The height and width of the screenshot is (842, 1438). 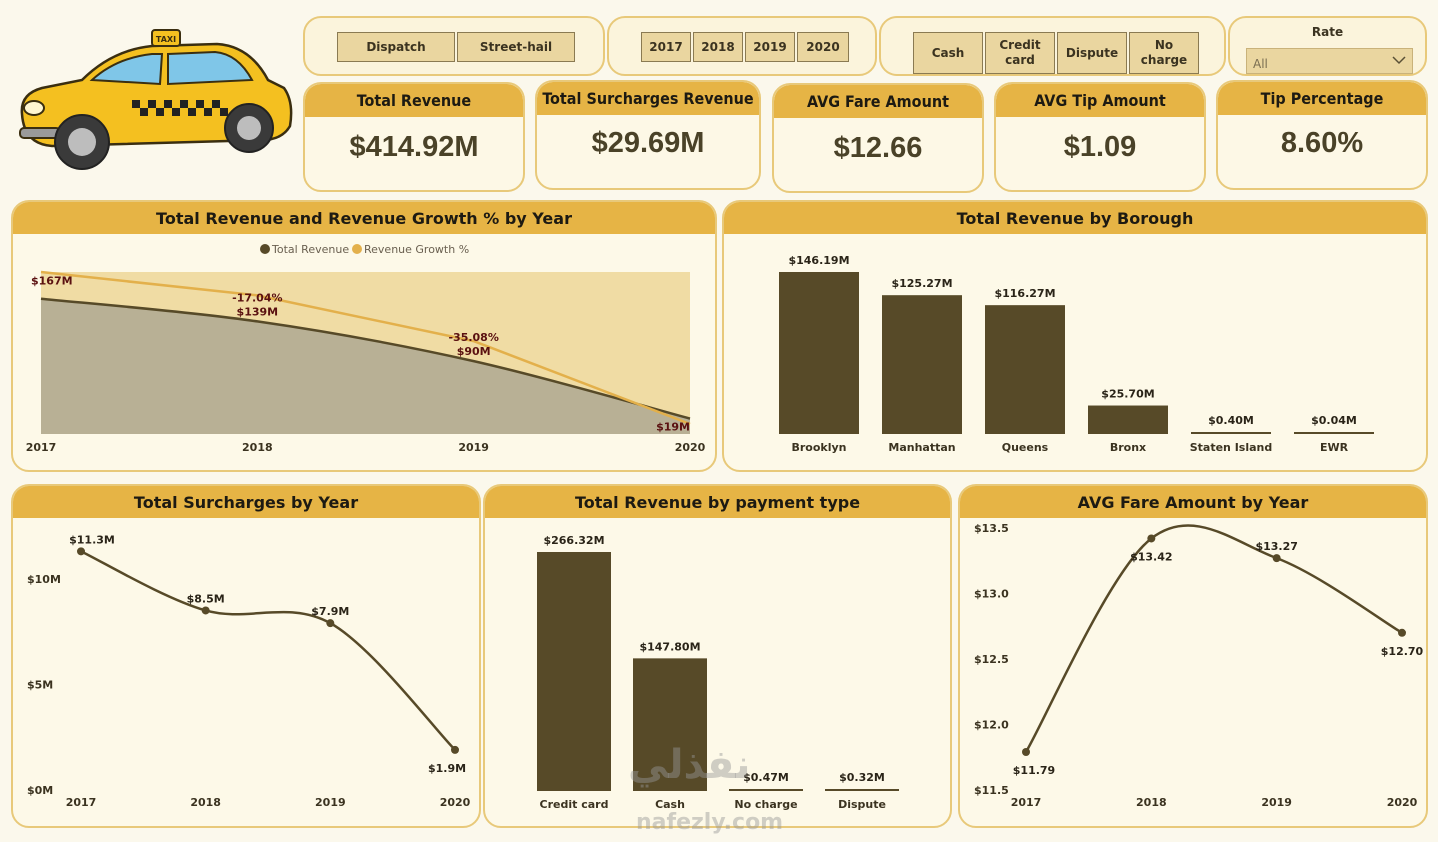 What do you see at coordinates (206, 598) in the screenshot?
I see `data-label: $8.5M` at bounding box center [206, 598].